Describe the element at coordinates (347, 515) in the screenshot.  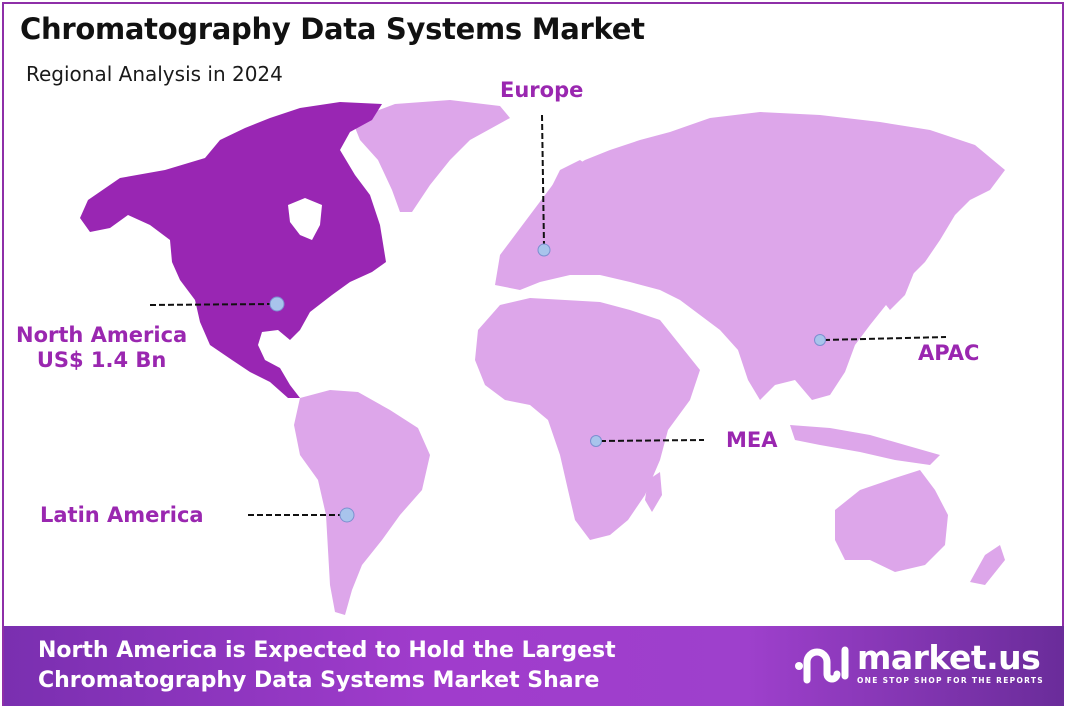
I see `marker-latin-america` at that location.